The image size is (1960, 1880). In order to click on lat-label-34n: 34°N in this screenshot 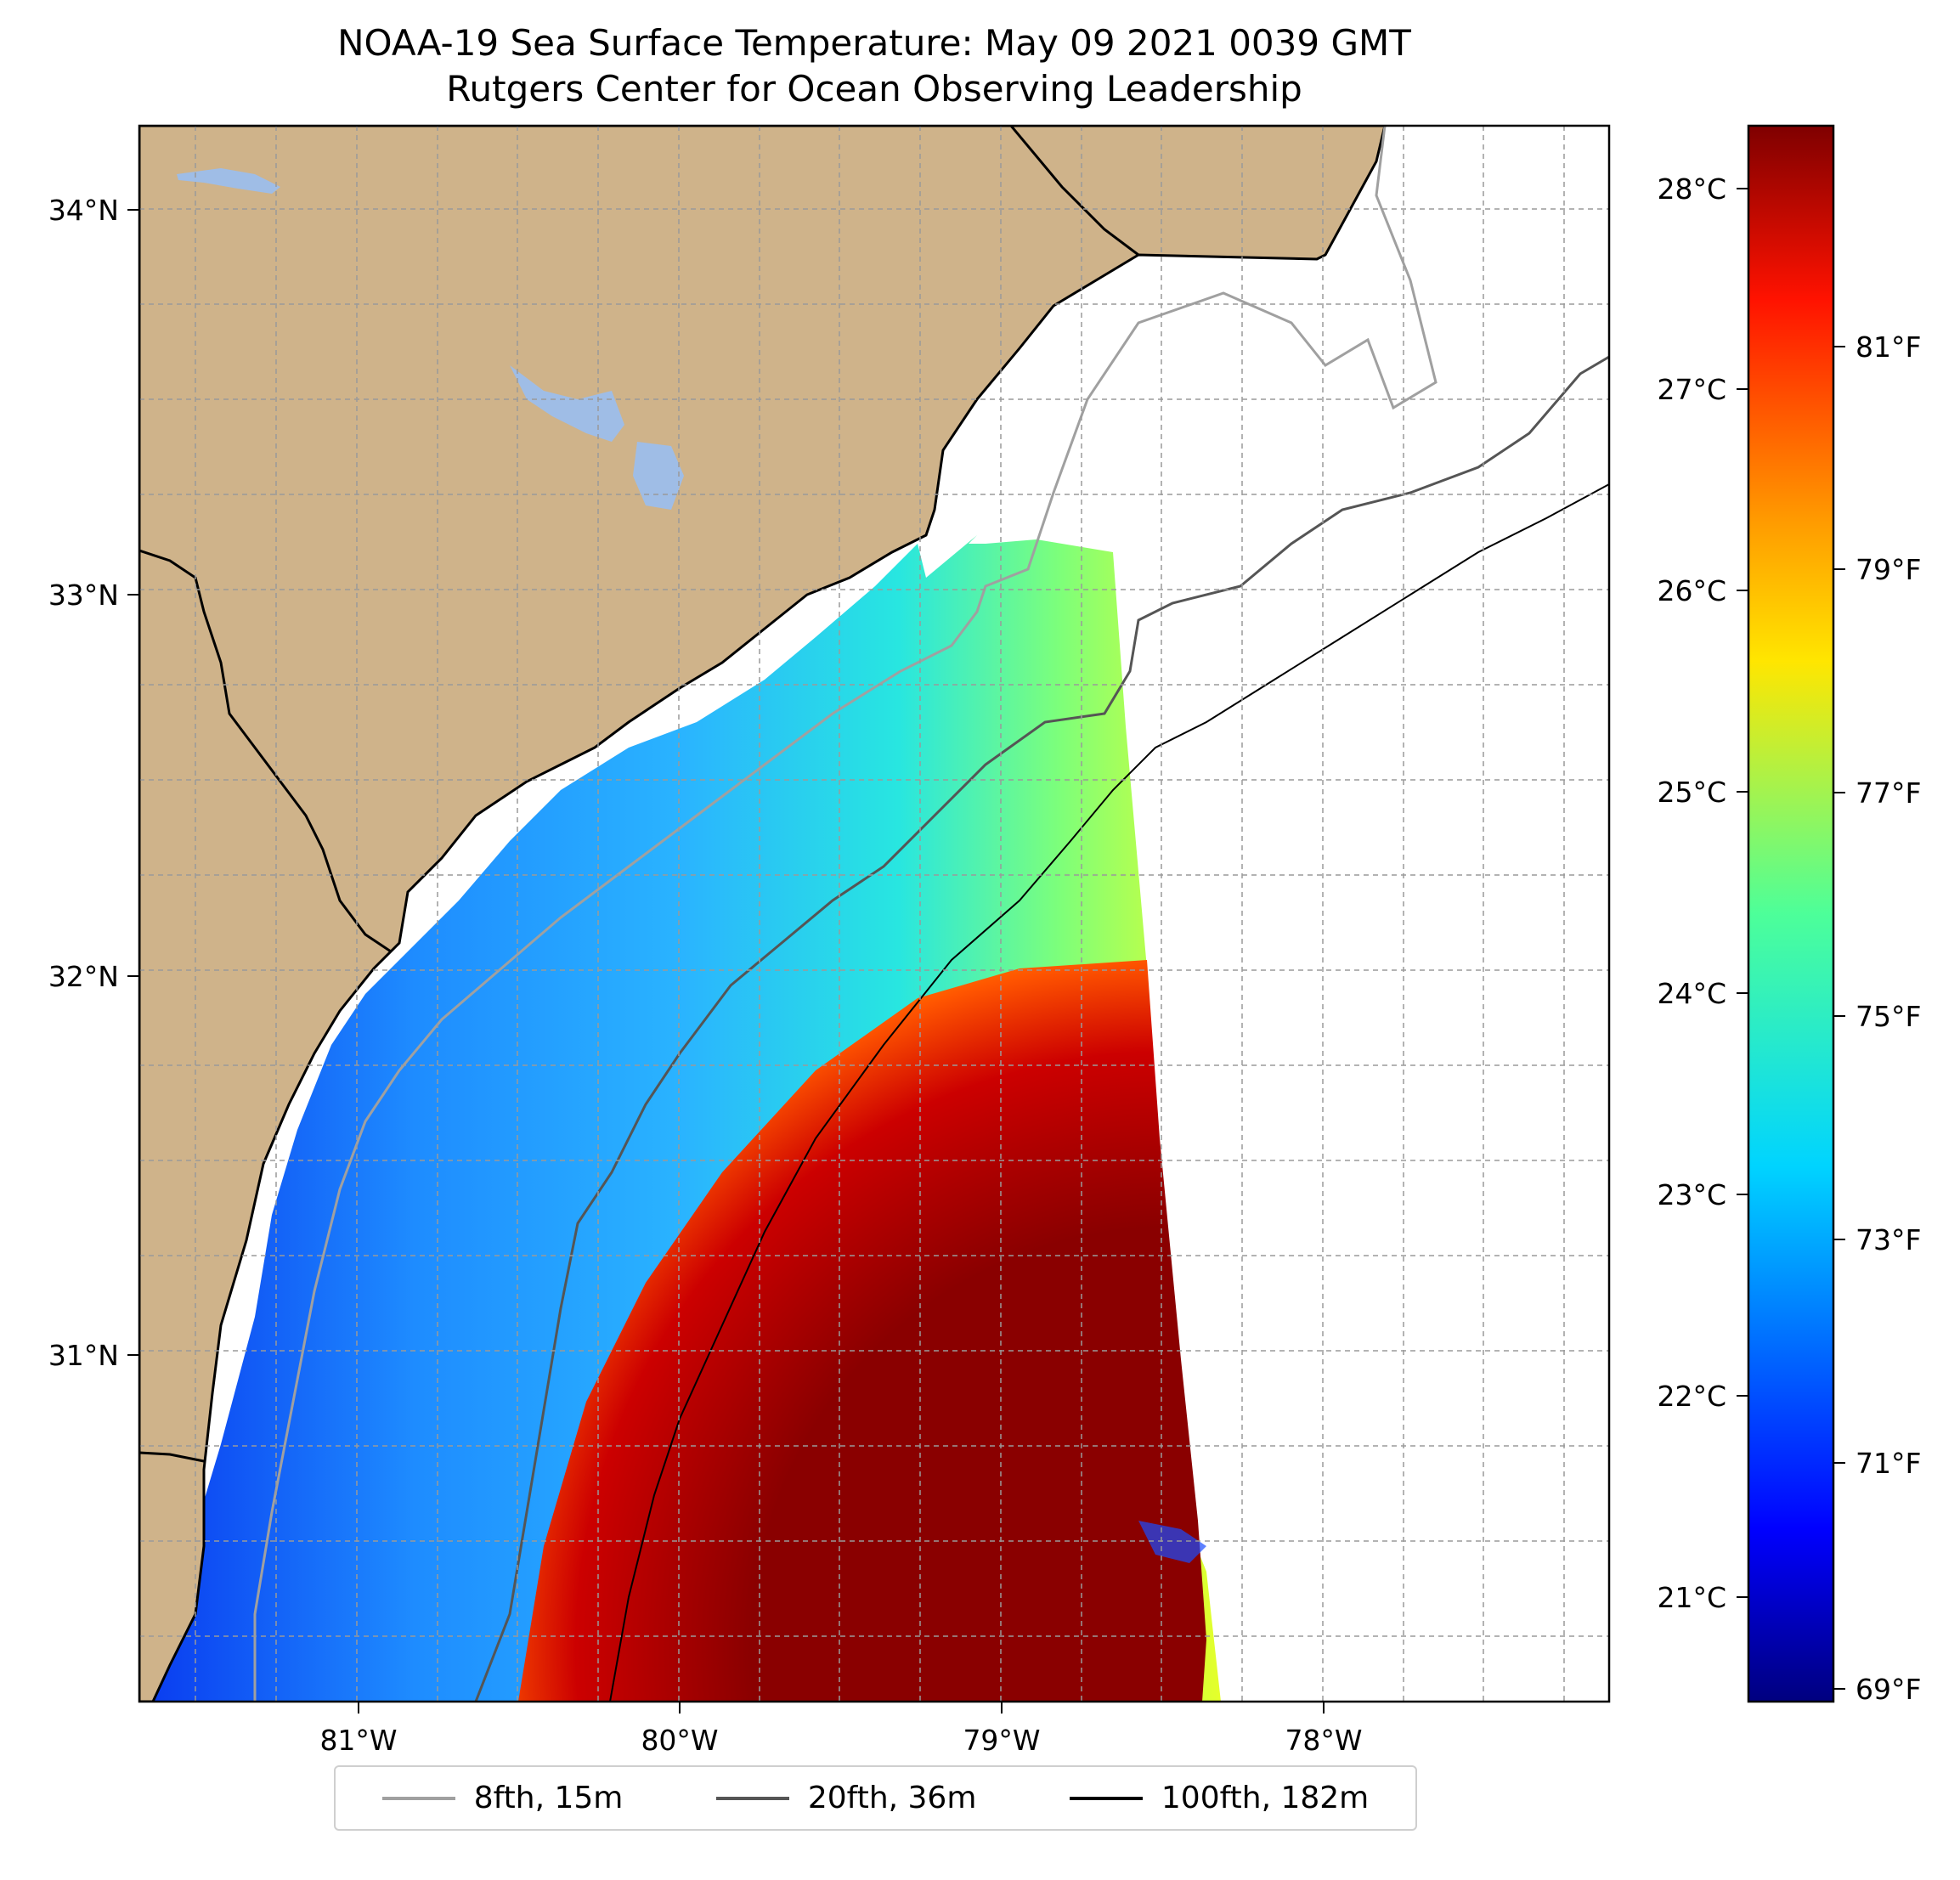, I will do `click(84, 211)`.